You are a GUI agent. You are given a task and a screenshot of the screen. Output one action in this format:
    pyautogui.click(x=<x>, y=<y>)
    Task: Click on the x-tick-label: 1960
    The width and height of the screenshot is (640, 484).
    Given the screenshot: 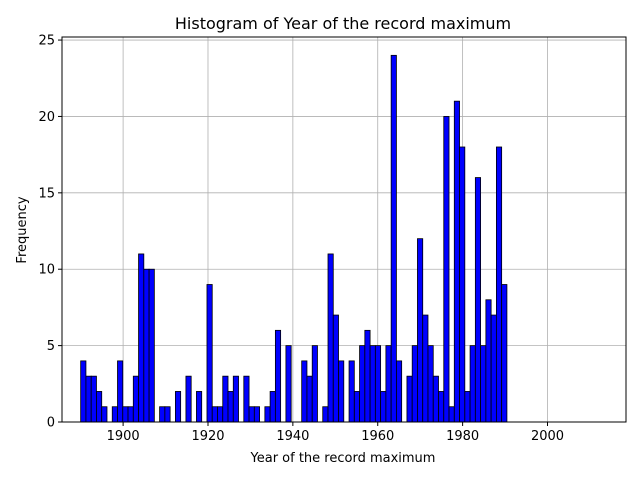 What is the action you would take?
    pyautogui.click(x=377, y=436)
    